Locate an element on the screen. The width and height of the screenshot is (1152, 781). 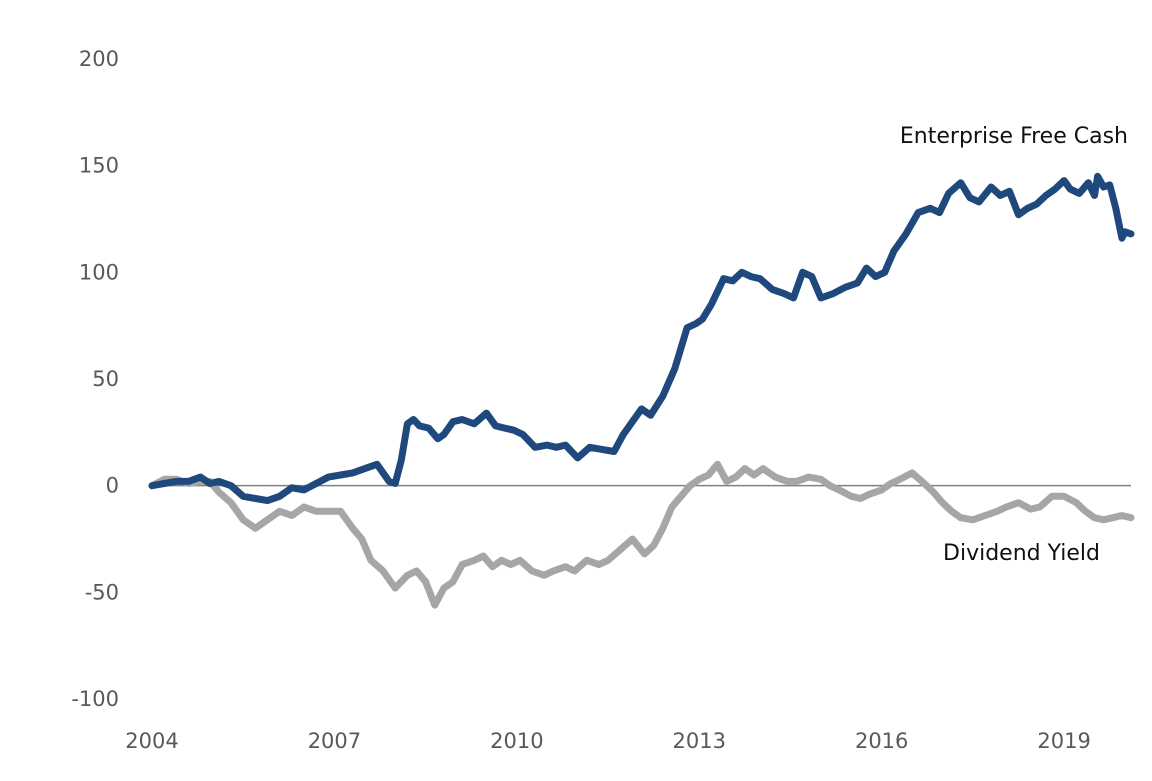
y-tick-label: 0 is located at coordinates (112, 486).